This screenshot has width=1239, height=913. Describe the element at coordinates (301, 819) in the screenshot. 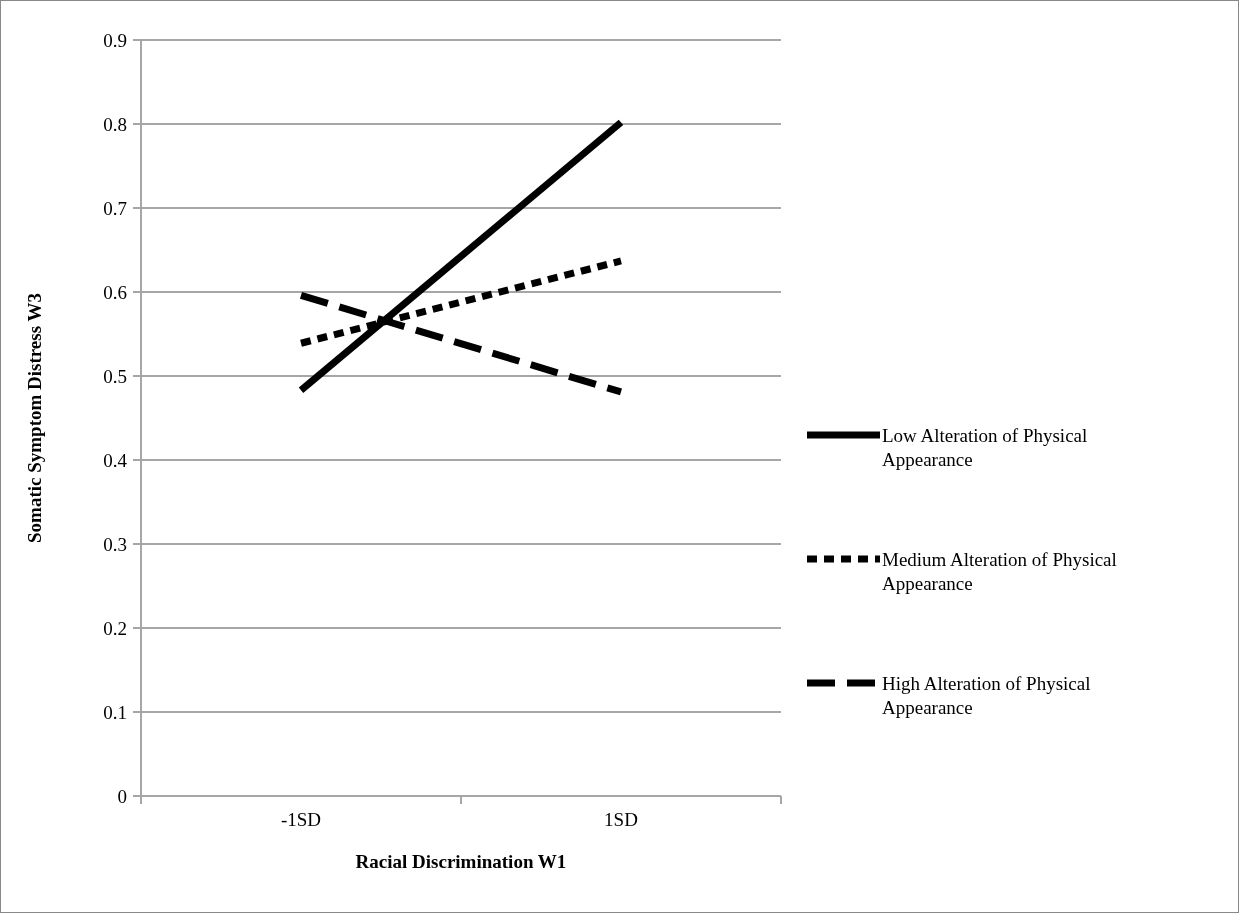

I see `x-tick-label: -1SD` at that location.